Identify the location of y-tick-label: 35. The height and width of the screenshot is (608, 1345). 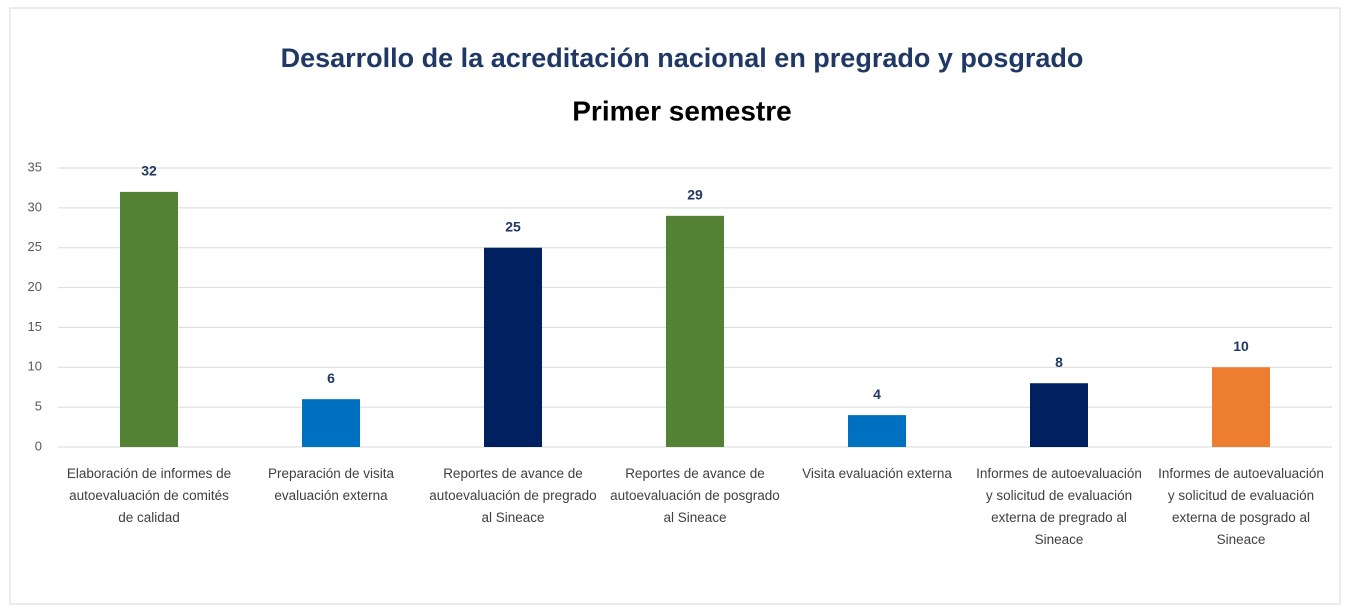
(35, 166).